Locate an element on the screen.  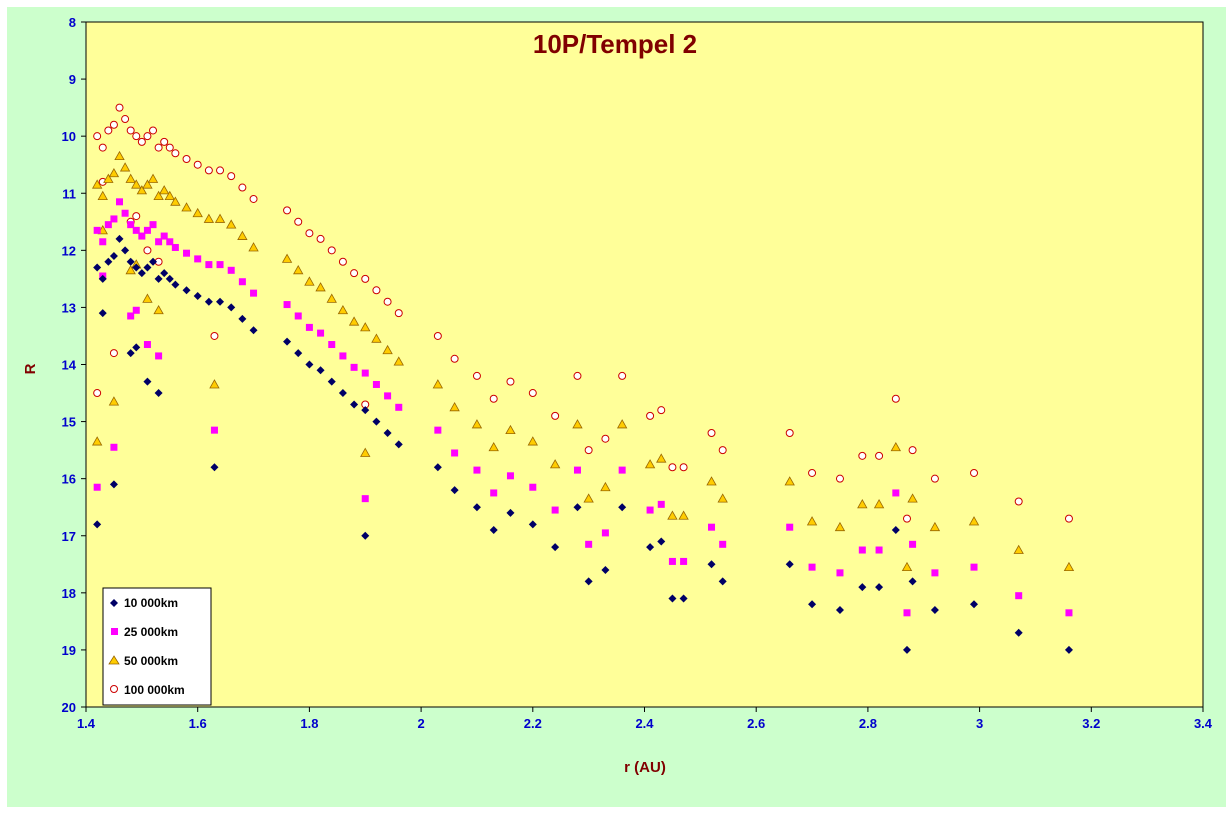
x-tick-label: 1.4 is located at coordinates (86, 723).